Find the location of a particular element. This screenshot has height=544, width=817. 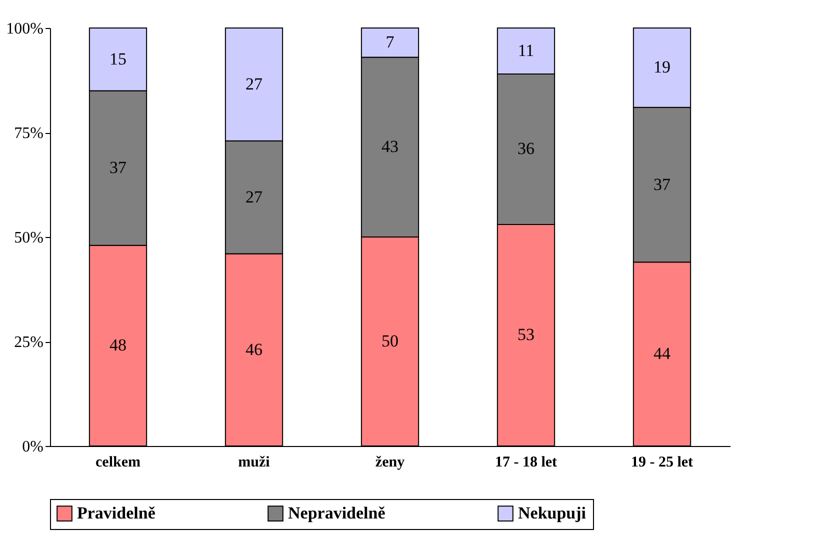

y-tick-label: 75% is located at coordinates (29, 133).